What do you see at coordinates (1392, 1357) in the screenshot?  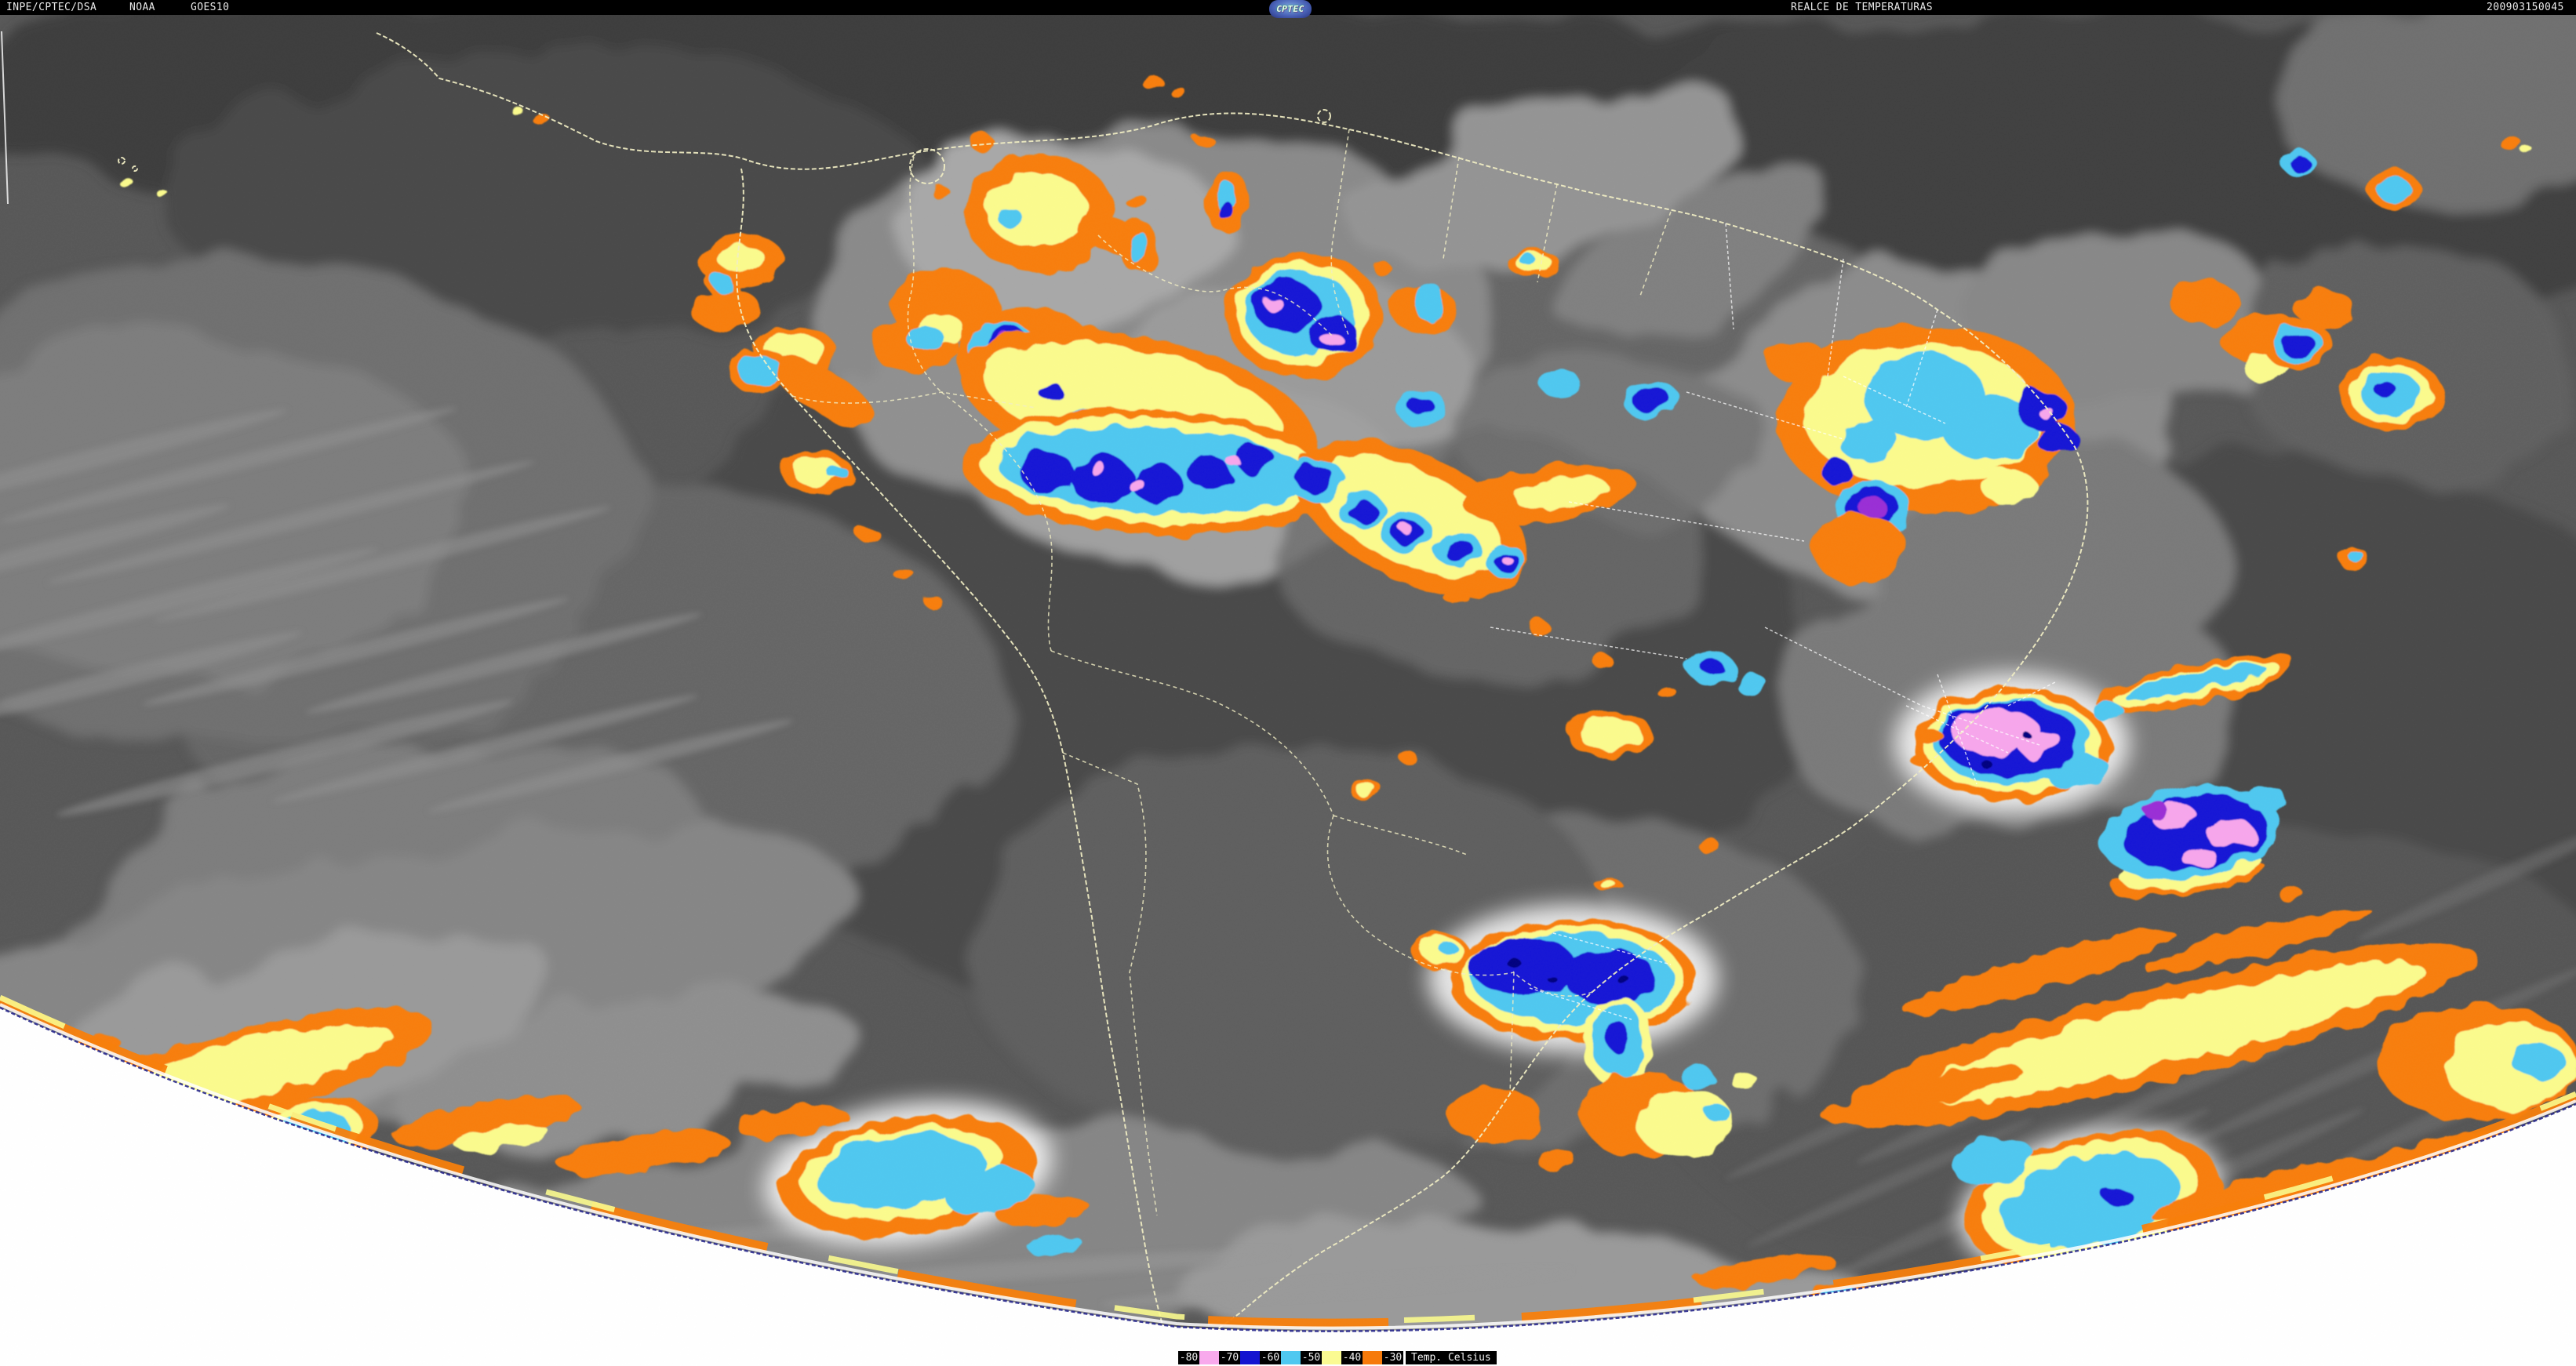 I see `legend-label: -30` at bounding box center [1392, 1357].